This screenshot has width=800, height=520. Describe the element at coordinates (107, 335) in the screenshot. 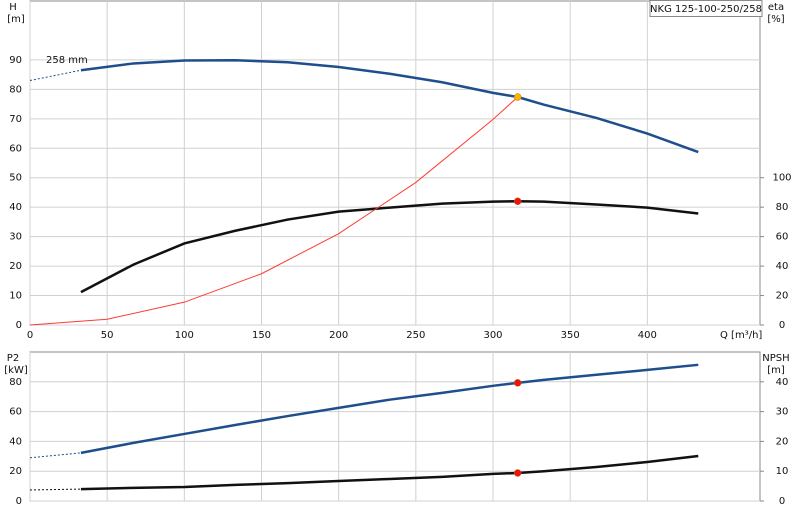

I see `x-tick-label: 50` at that location.